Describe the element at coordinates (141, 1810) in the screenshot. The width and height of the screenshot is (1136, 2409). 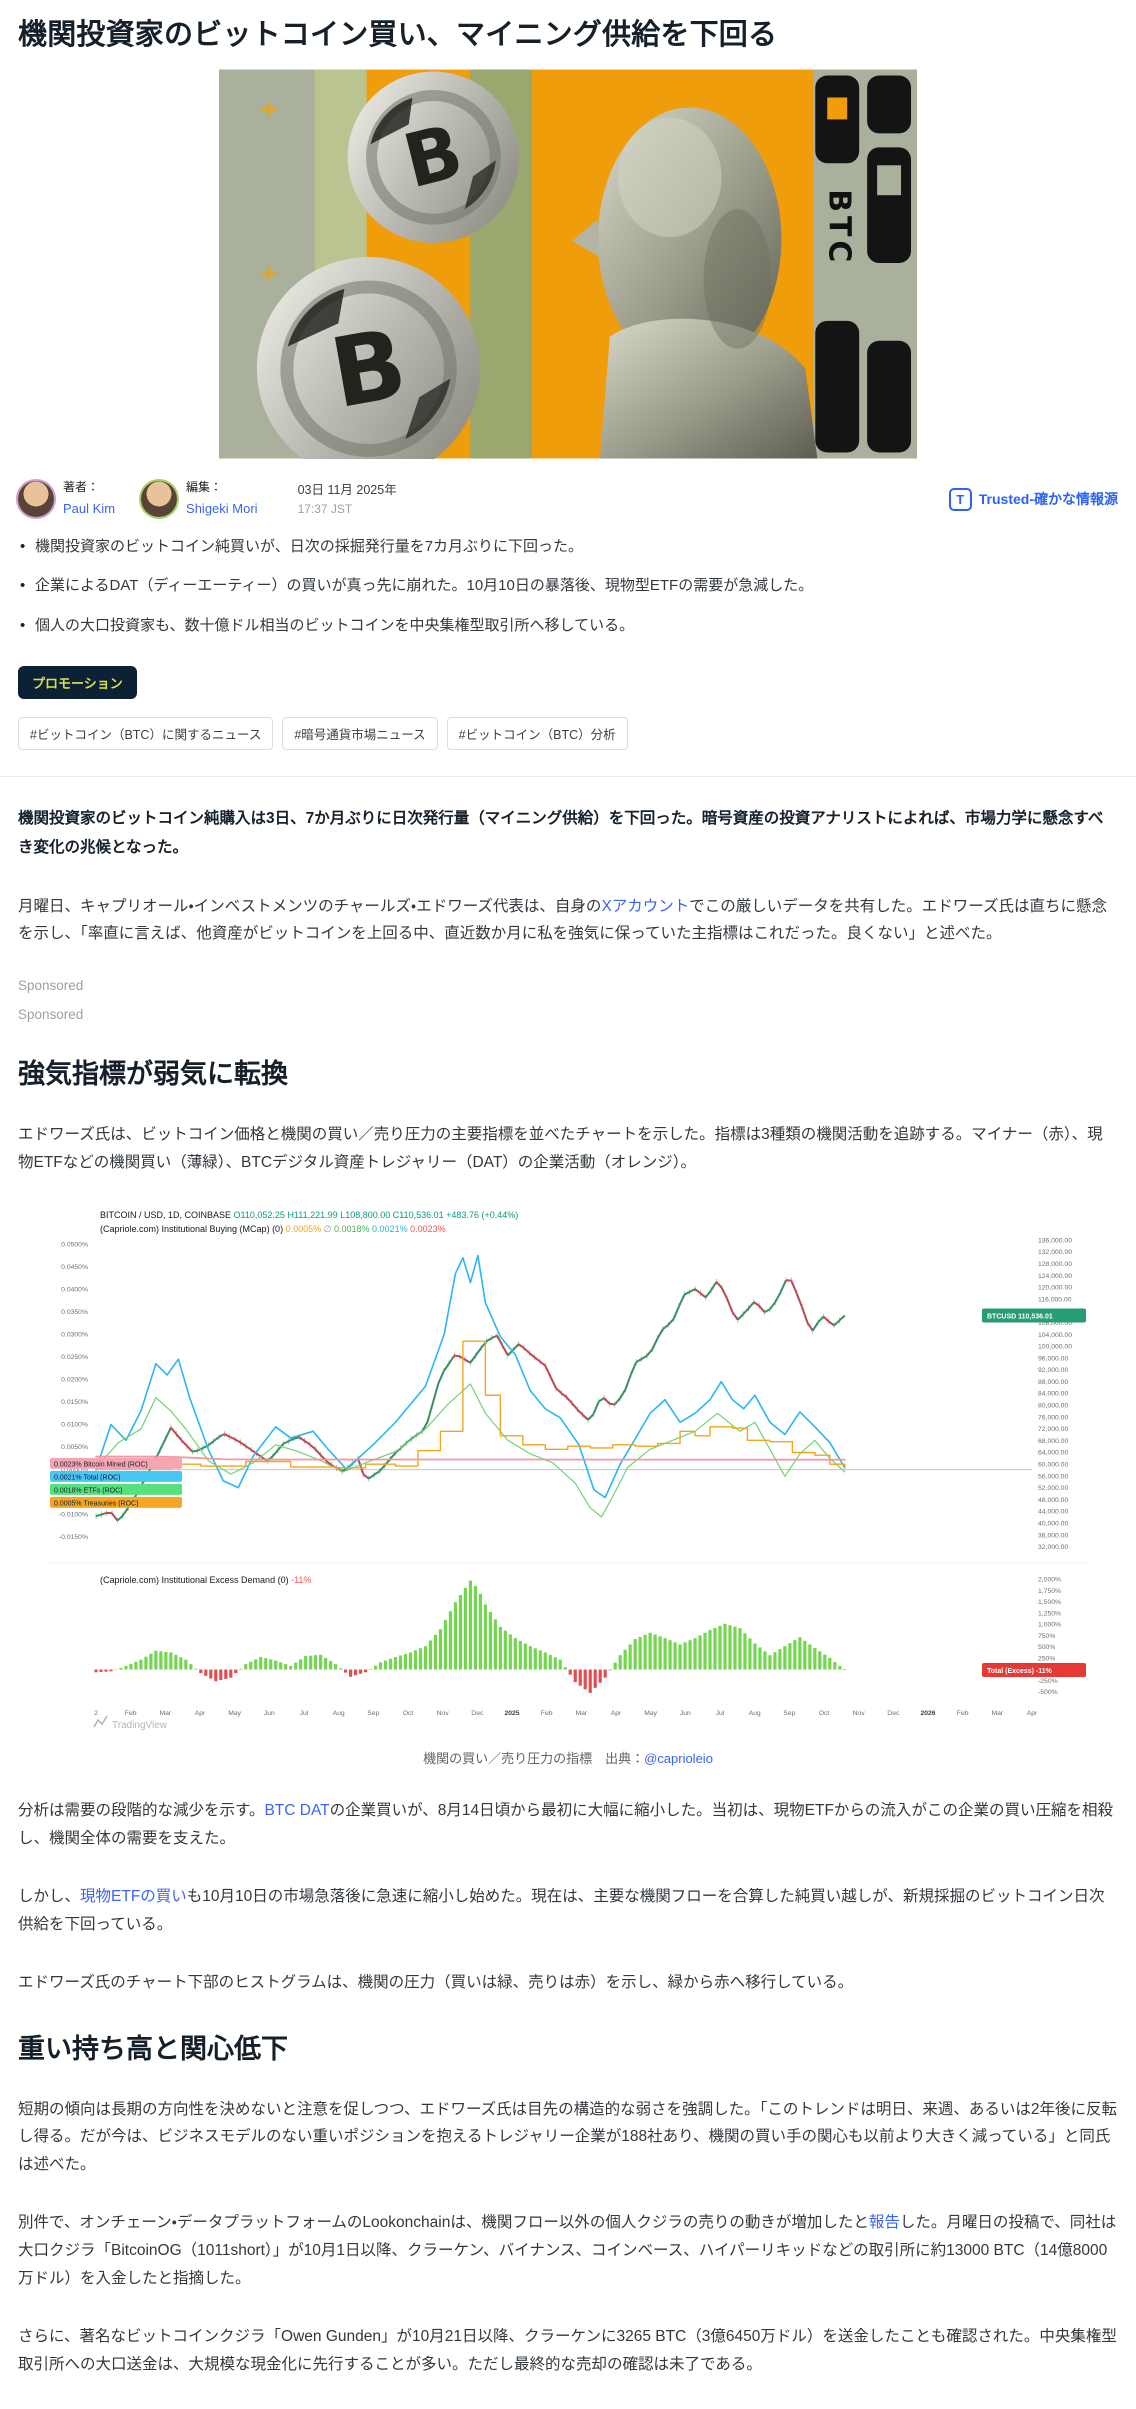
I see `paragraph-text: 分析は需要の段階的な減少を示す。` at that location.